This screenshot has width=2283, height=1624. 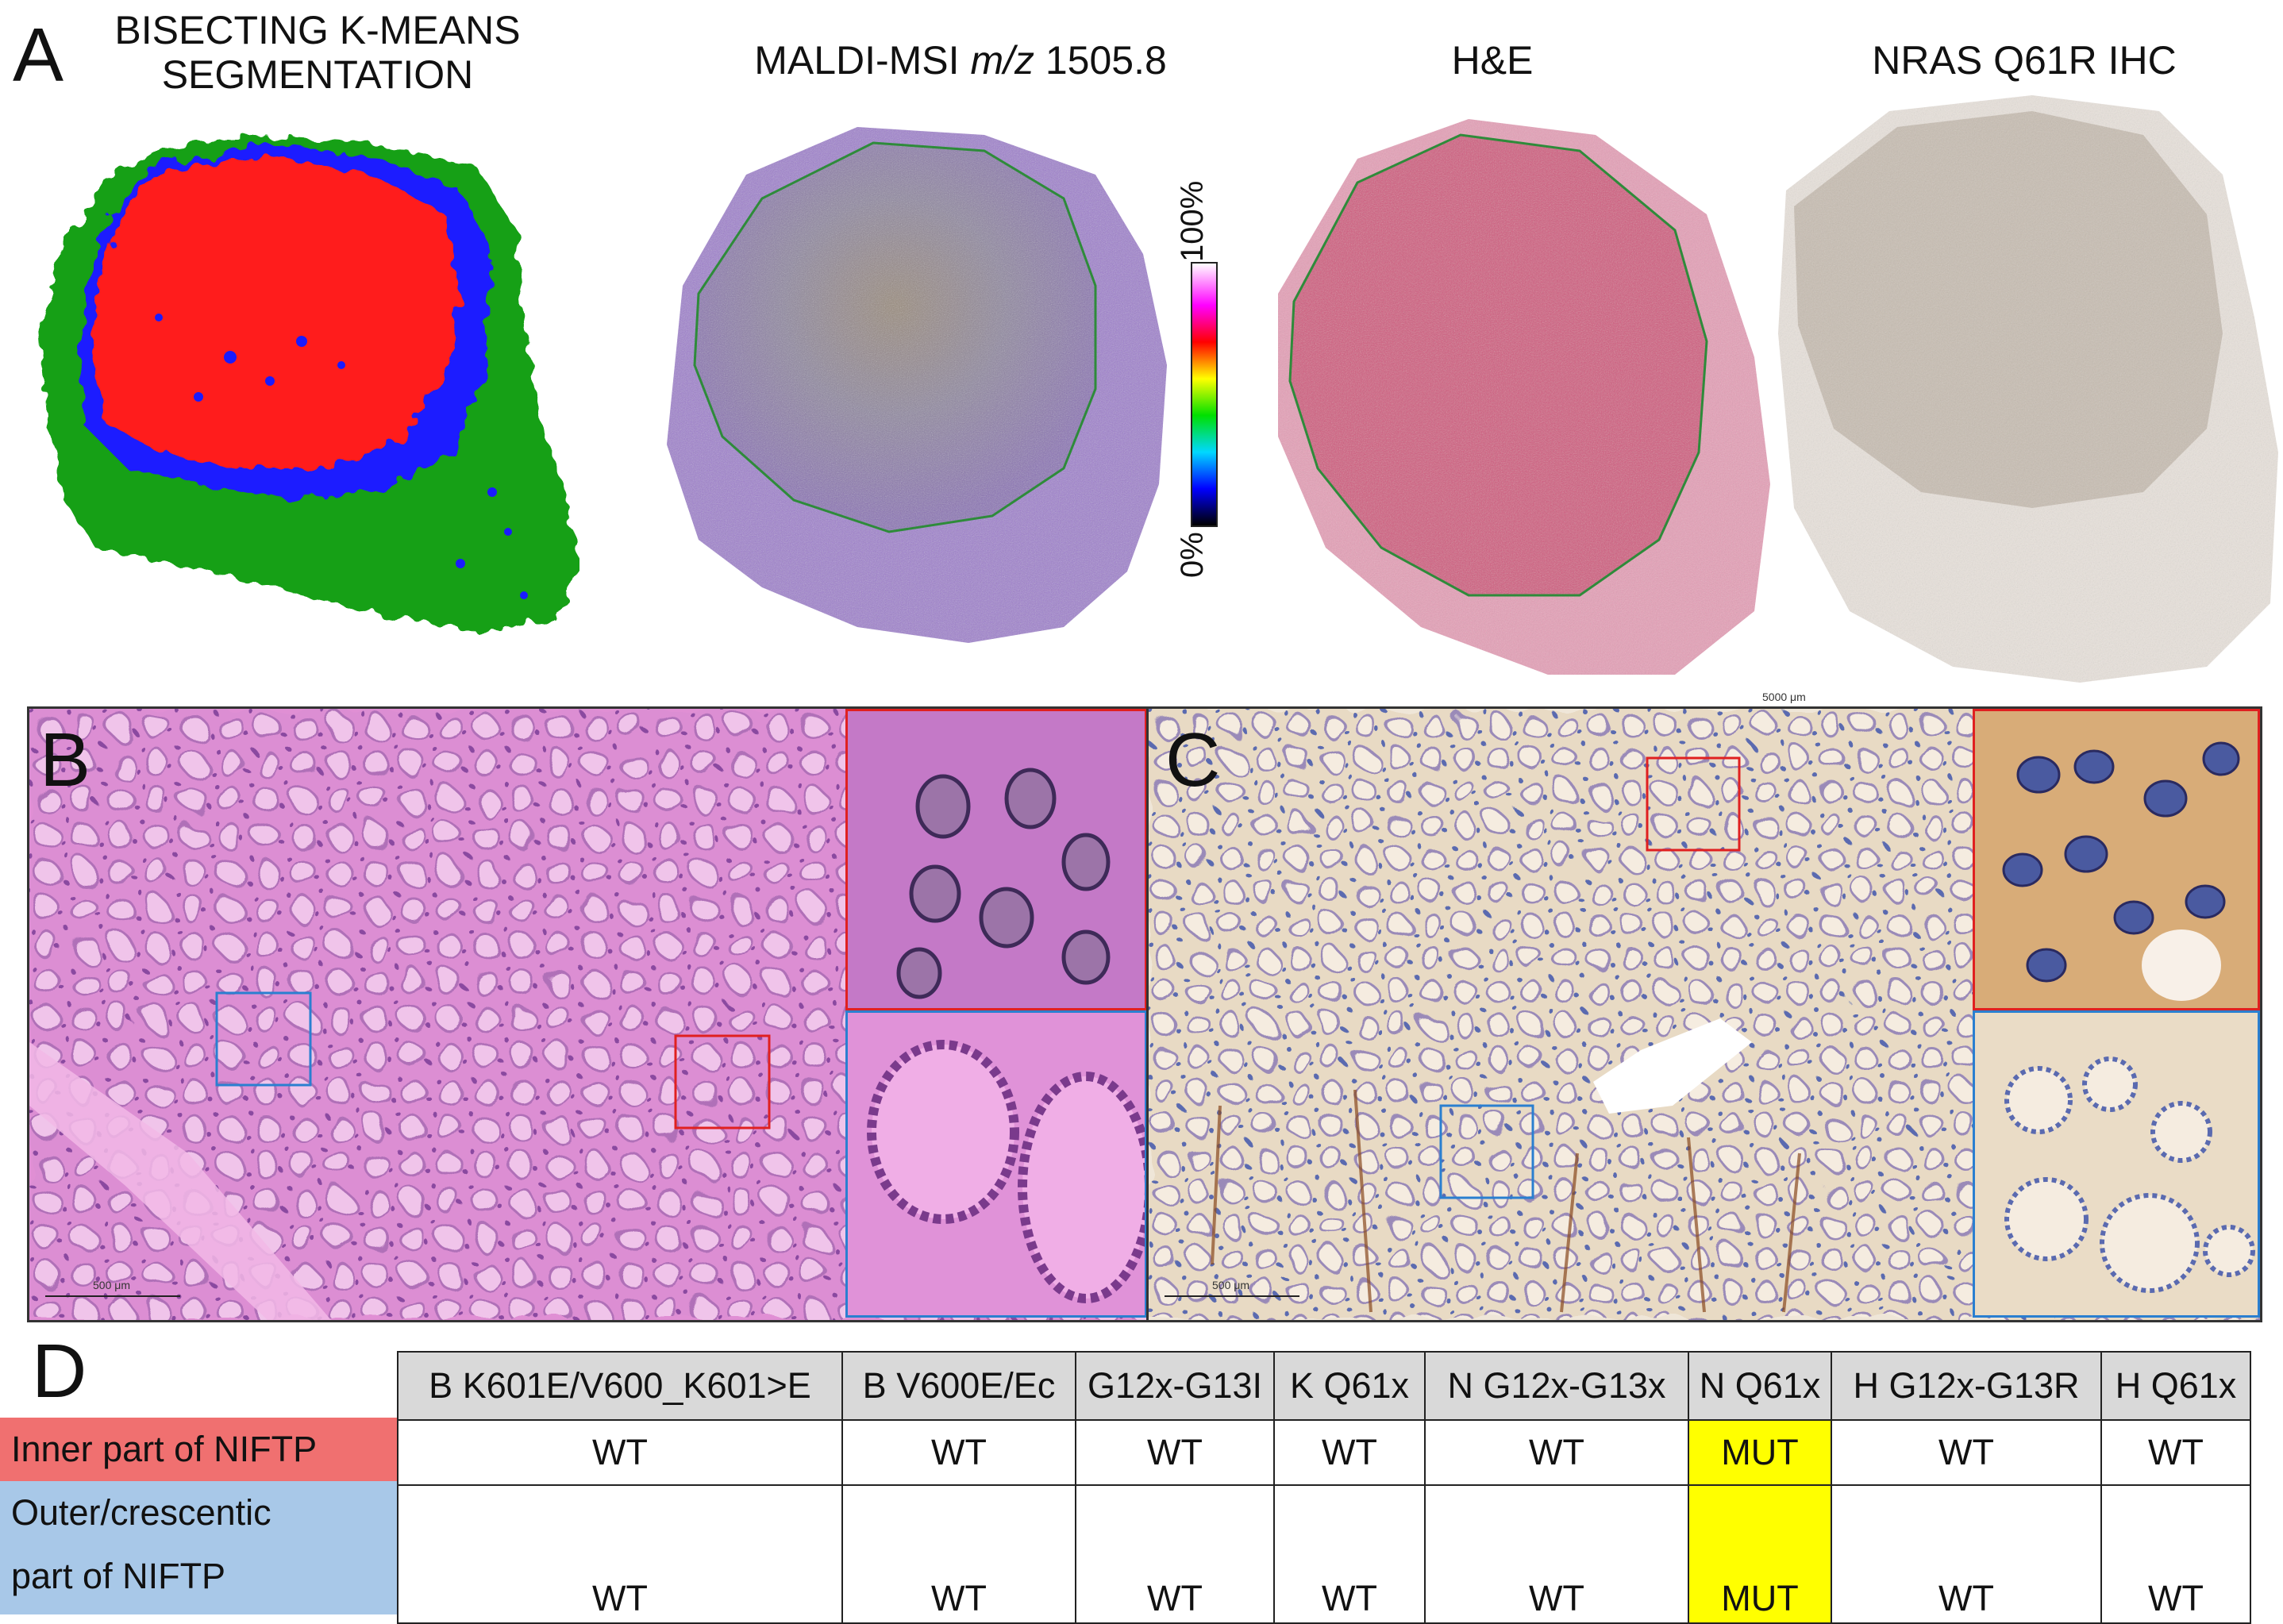 What do you see at coordinates (1204, 394) in the screenshot?
I see `colorbar` at bounding box center [1204, 394].